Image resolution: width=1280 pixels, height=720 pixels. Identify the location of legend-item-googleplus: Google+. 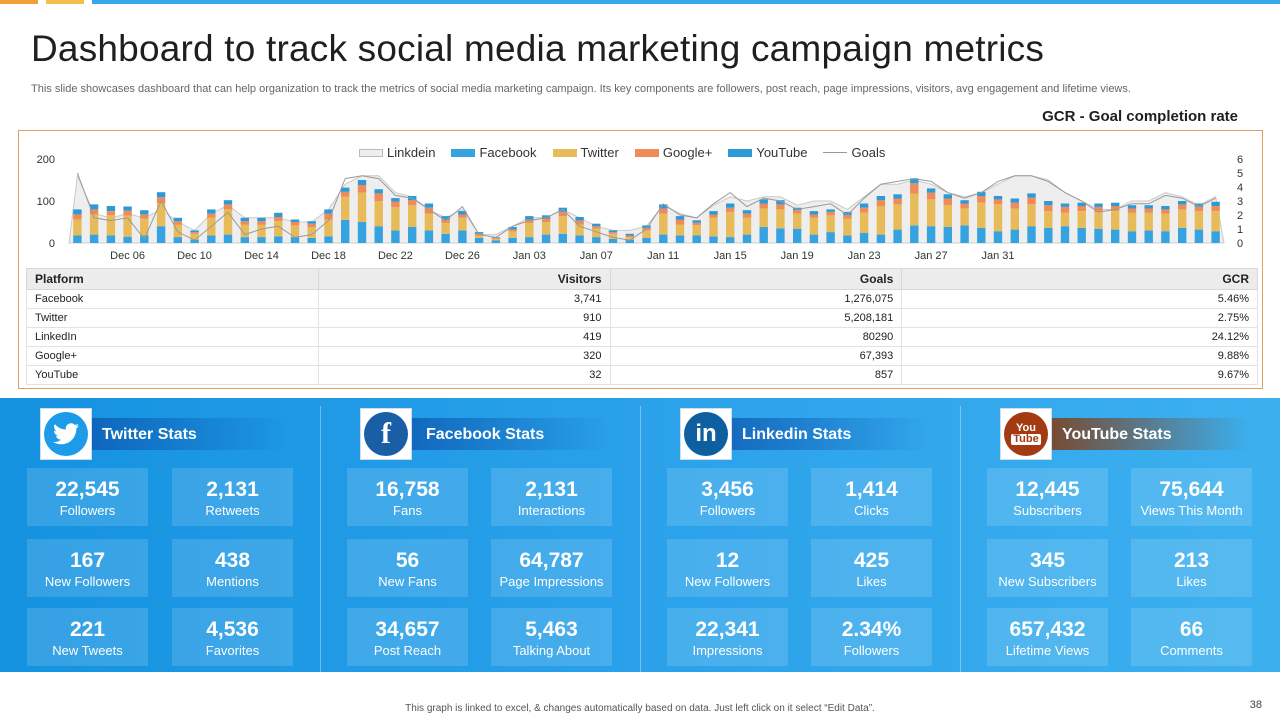
(673, 152).